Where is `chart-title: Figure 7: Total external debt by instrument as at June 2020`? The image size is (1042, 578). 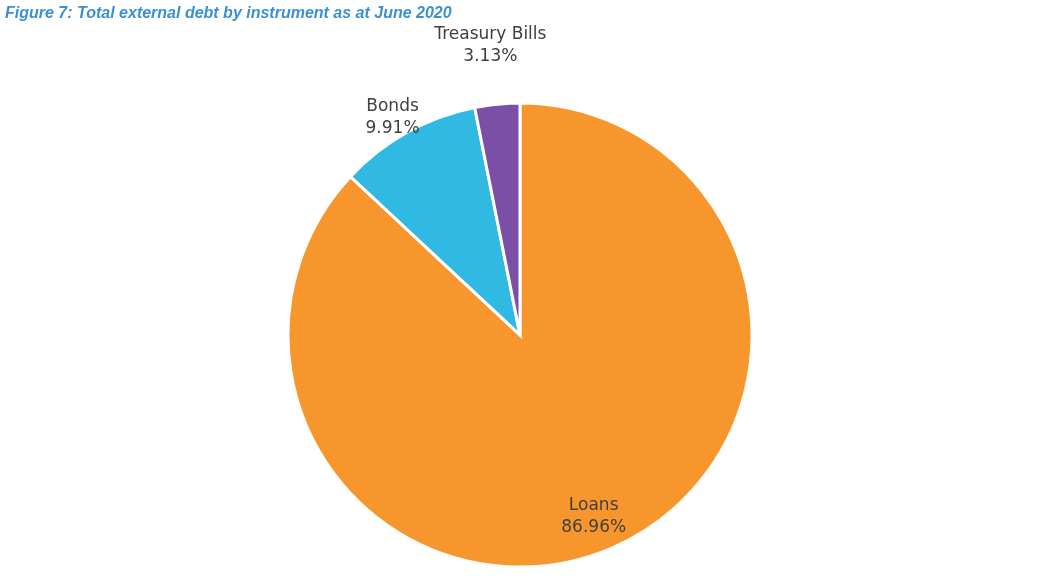
chart-title: Figure 7: Total external debt by instrument as at June 2020 is located at coordinates (228, 13).